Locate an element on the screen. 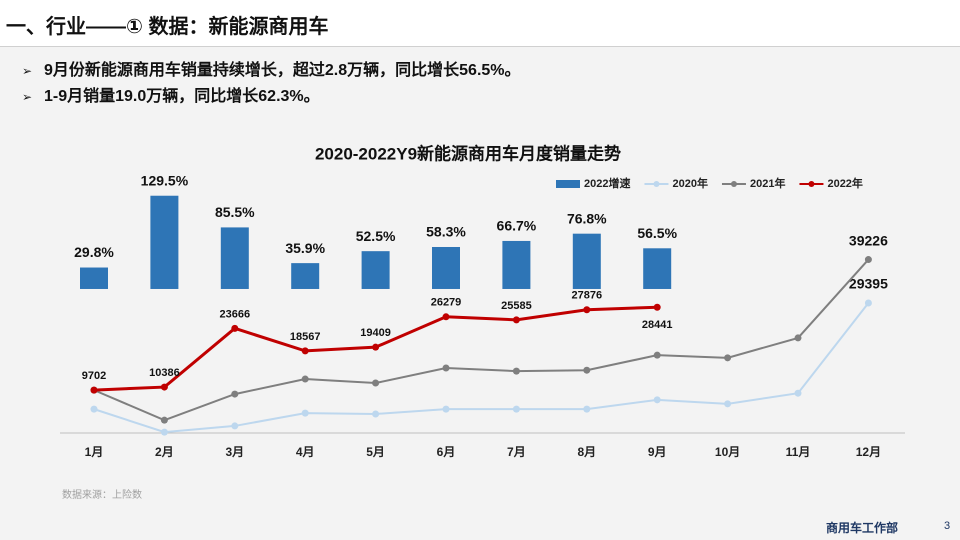  data-label: 66.7% is located at coordinates (517, 226).